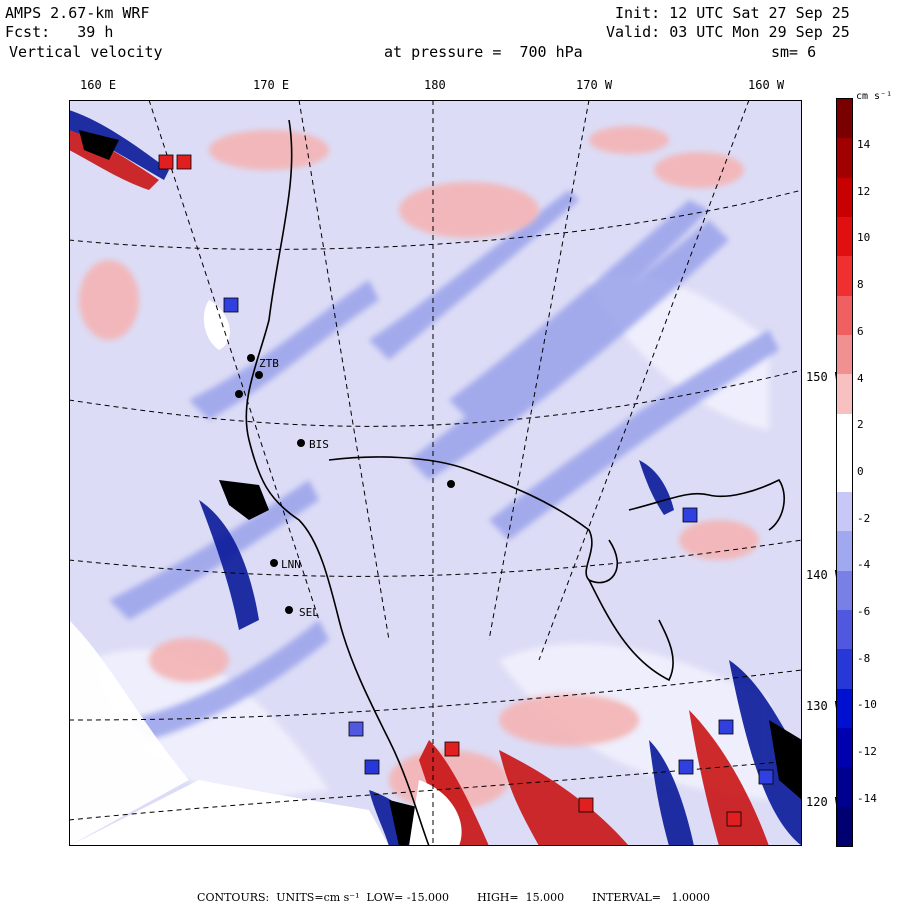  What do you see at coordinates (345, 484) in the screenshot?
I see `station-markers` at bounding box center [345, 484].